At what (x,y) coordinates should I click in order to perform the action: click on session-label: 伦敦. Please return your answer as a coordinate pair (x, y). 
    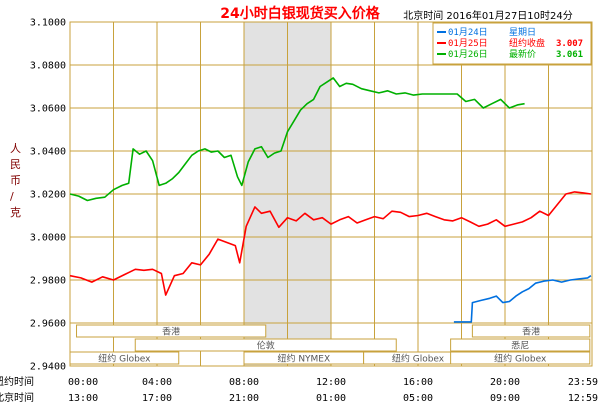
    Looking at the image, I should click on (266, 346).